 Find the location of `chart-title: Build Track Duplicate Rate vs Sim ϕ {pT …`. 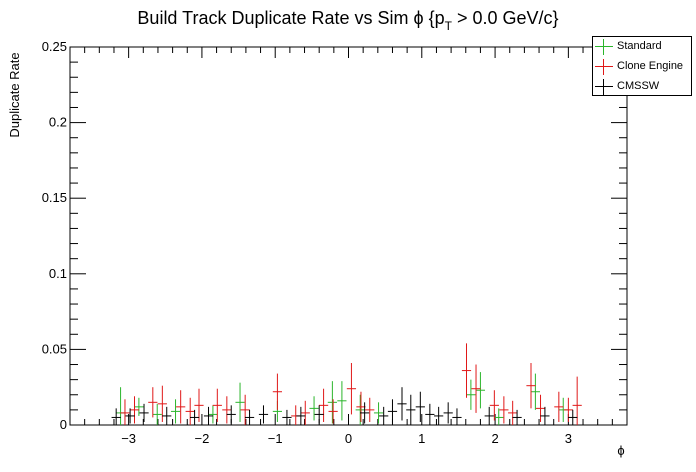

chart-title: Build Track Duplicate Rate vs Sim ϕ {pT … is located at coordinates (347, 20).